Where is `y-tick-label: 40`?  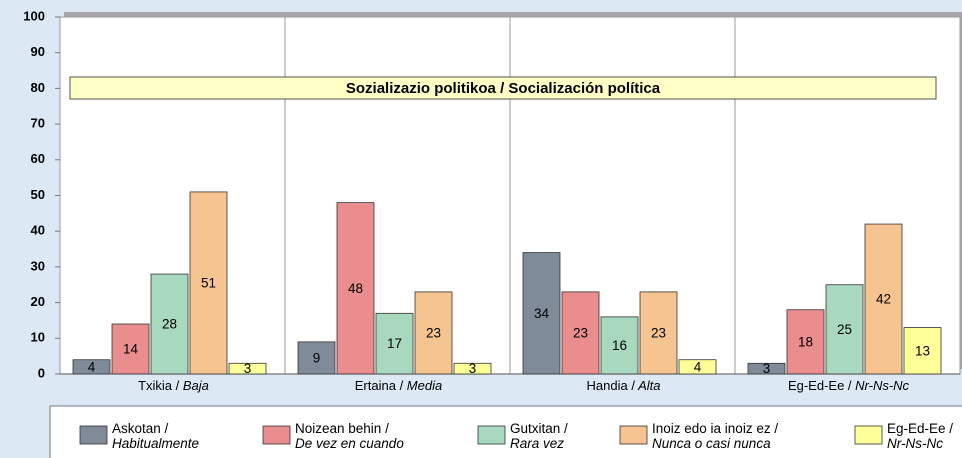
y-tick-label: 40 is located at coordinates (38, 230).